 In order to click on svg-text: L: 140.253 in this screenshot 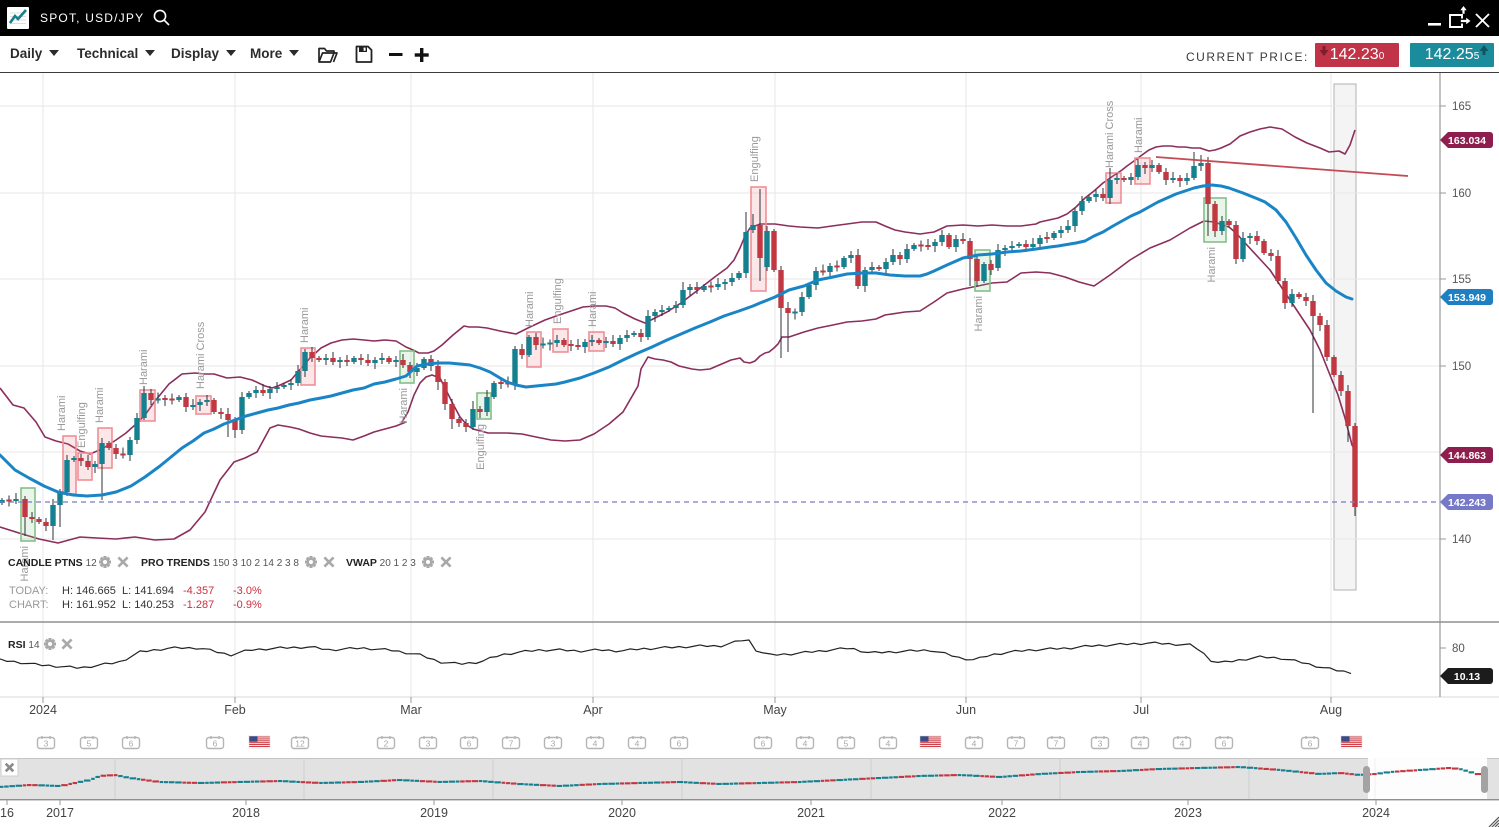, I will do `click(148, 605)`.